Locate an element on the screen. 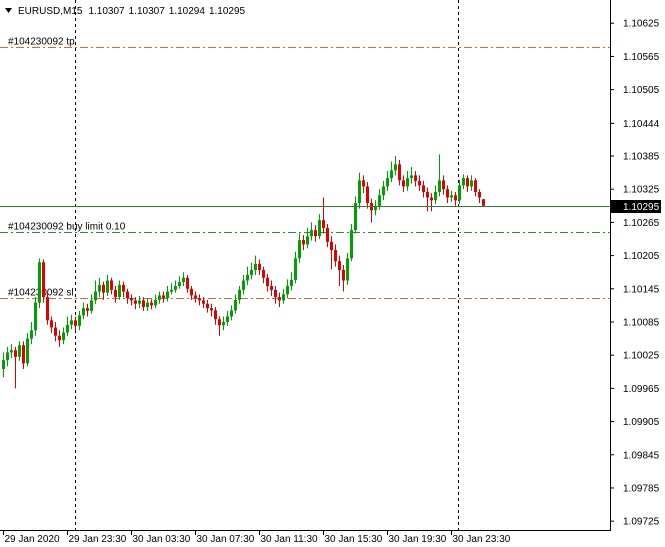  current-price-label: 1.10295 is located at coordinates (641, 207).